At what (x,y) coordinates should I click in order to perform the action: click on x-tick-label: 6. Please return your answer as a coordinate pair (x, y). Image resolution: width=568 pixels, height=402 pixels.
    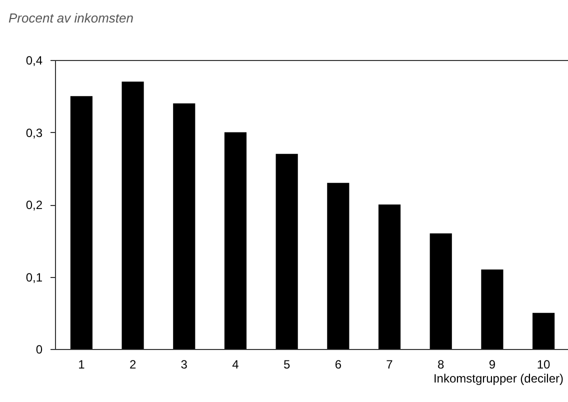
    Looking at the image, I should click on (338, 365).